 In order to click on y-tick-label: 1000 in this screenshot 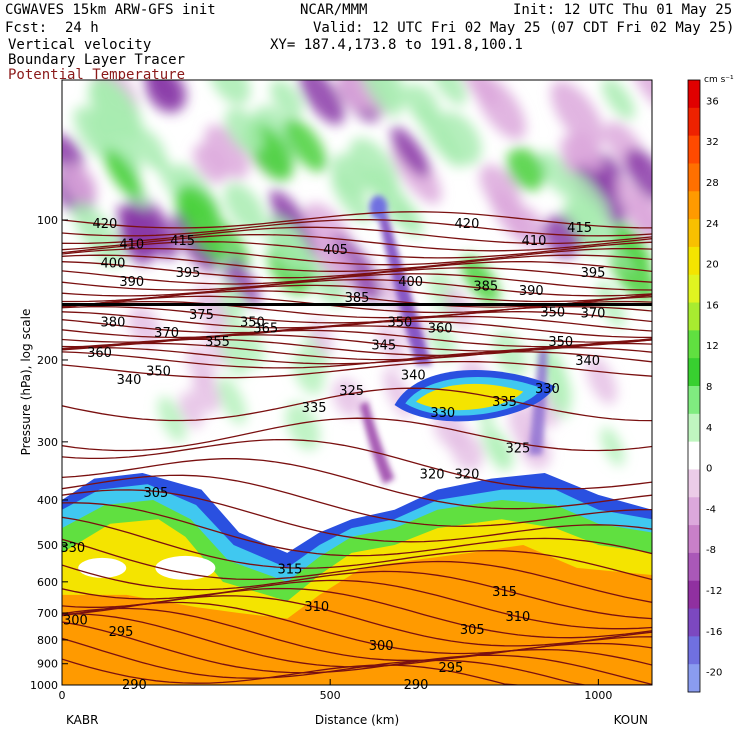, I will do `click(44, 685)`.